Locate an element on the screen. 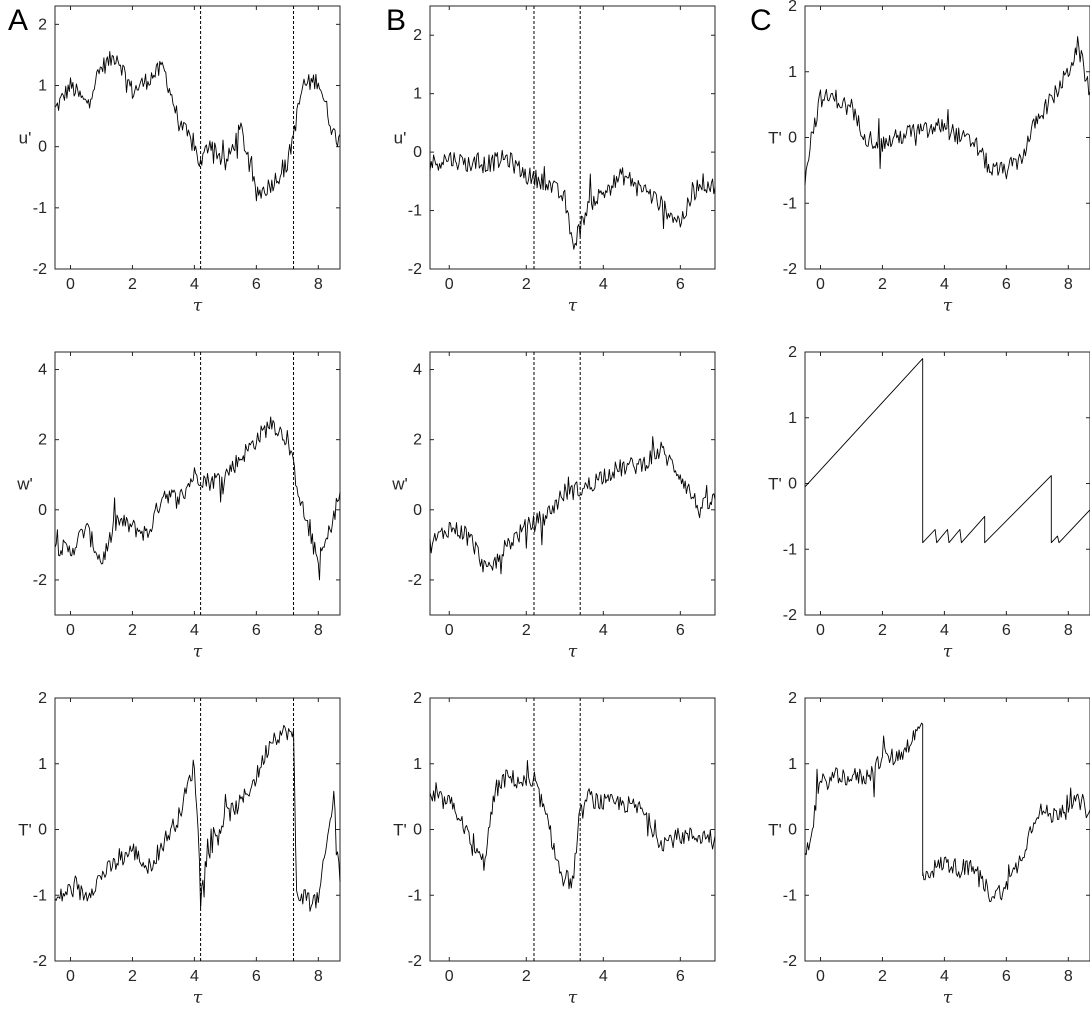  c3-series-line is located at coordinates (947, 812).